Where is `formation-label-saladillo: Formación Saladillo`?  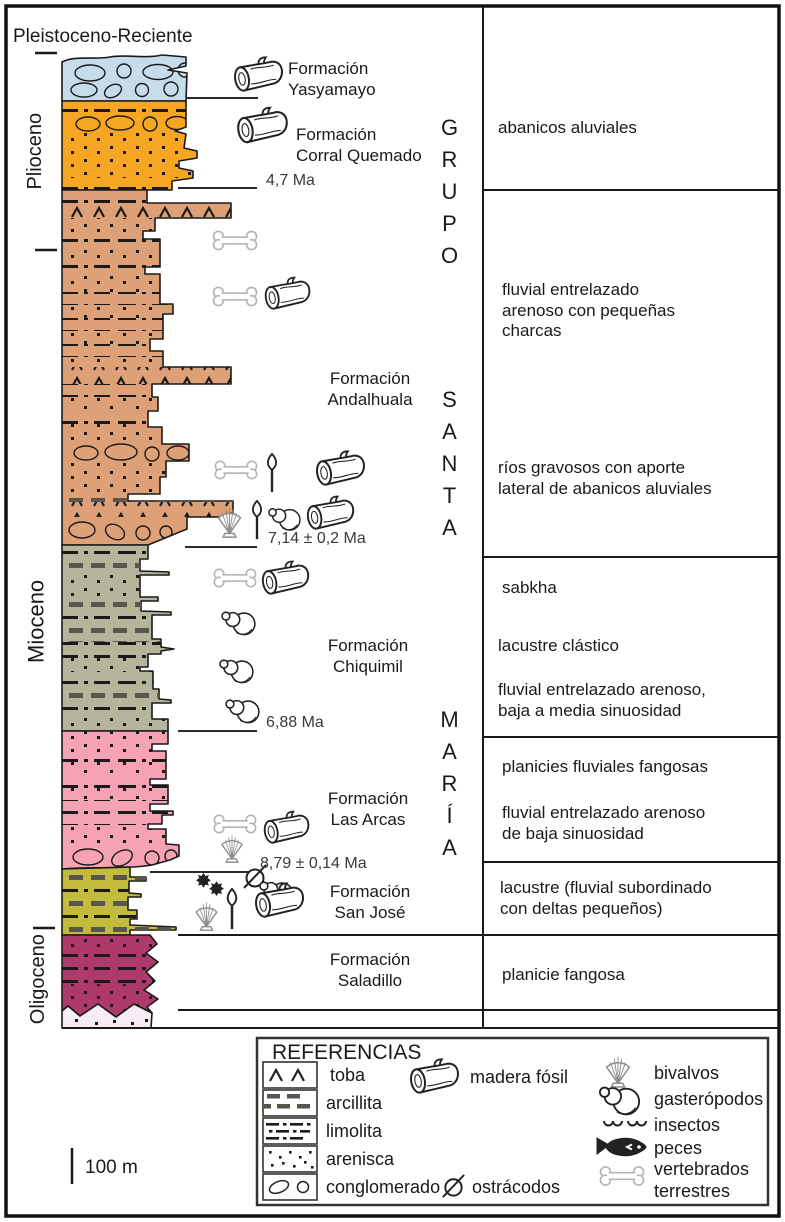
formation-label-saladillo: Formación Saladillo is located at coordinates (370, 970).